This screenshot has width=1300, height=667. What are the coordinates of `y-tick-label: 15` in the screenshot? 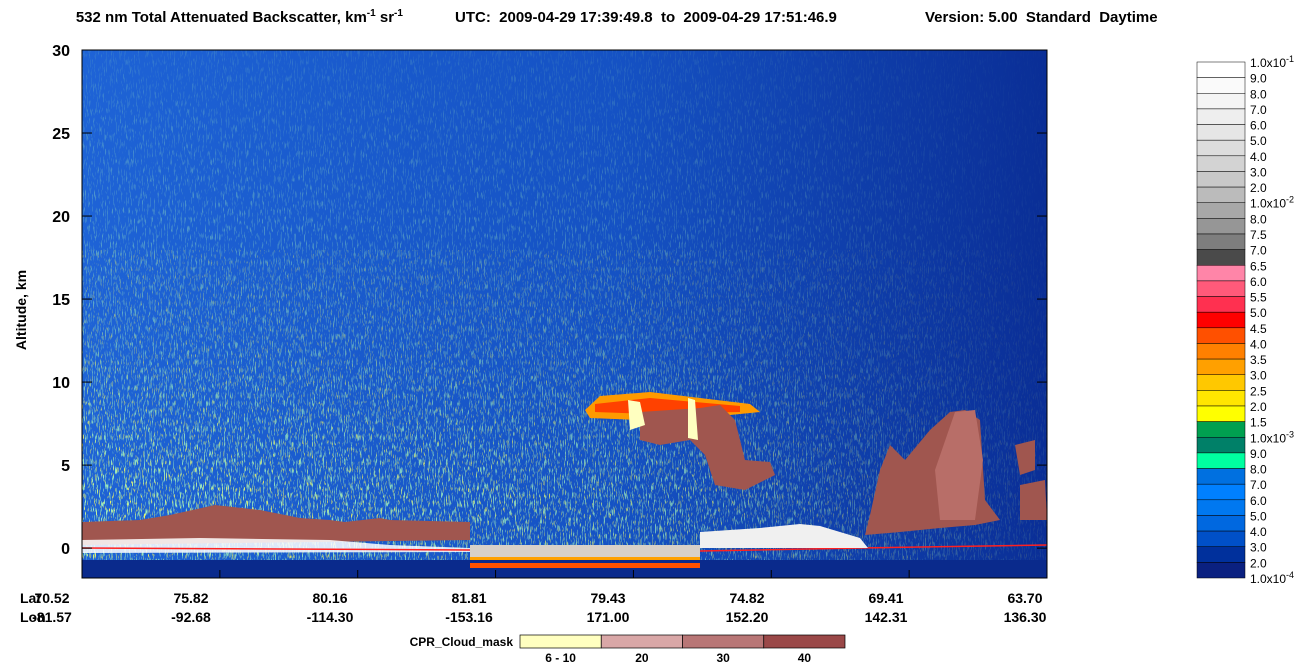 It's located at (61, 300).